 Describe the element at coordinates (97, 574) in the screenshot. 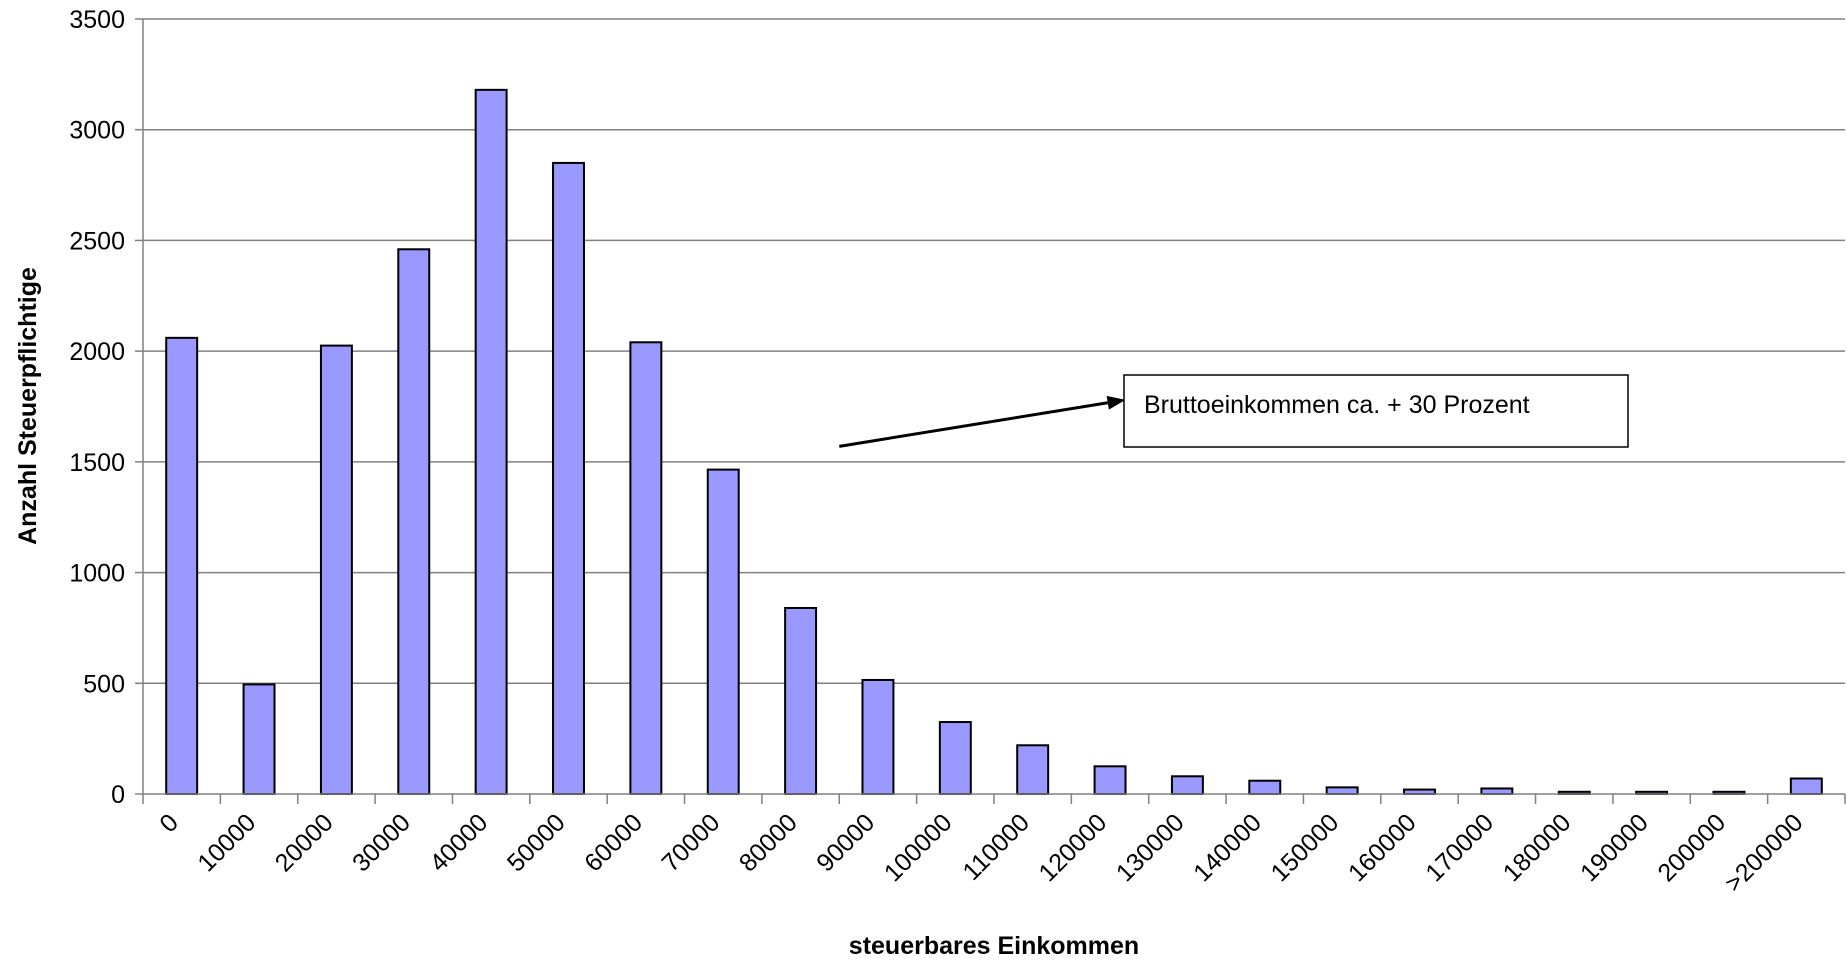

I see `y-tick-label: 1000` at that location.